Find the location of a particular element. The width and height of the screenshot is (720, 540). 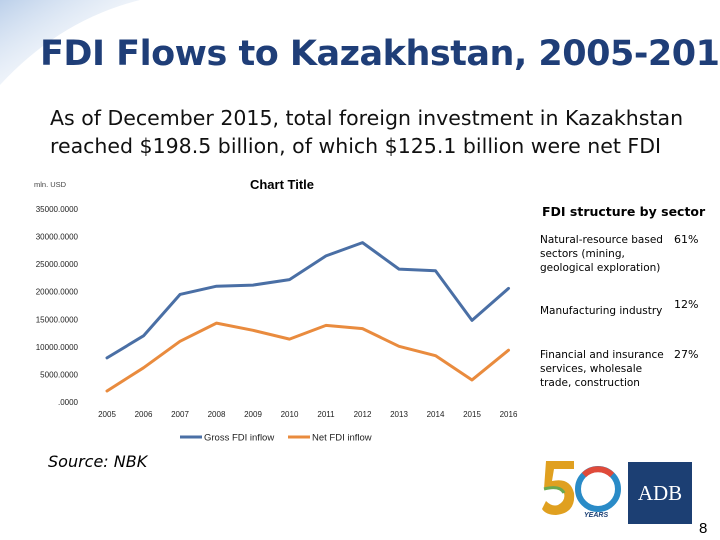

y-tick-label: 5000.0000 is located at coordinates (59, 374).